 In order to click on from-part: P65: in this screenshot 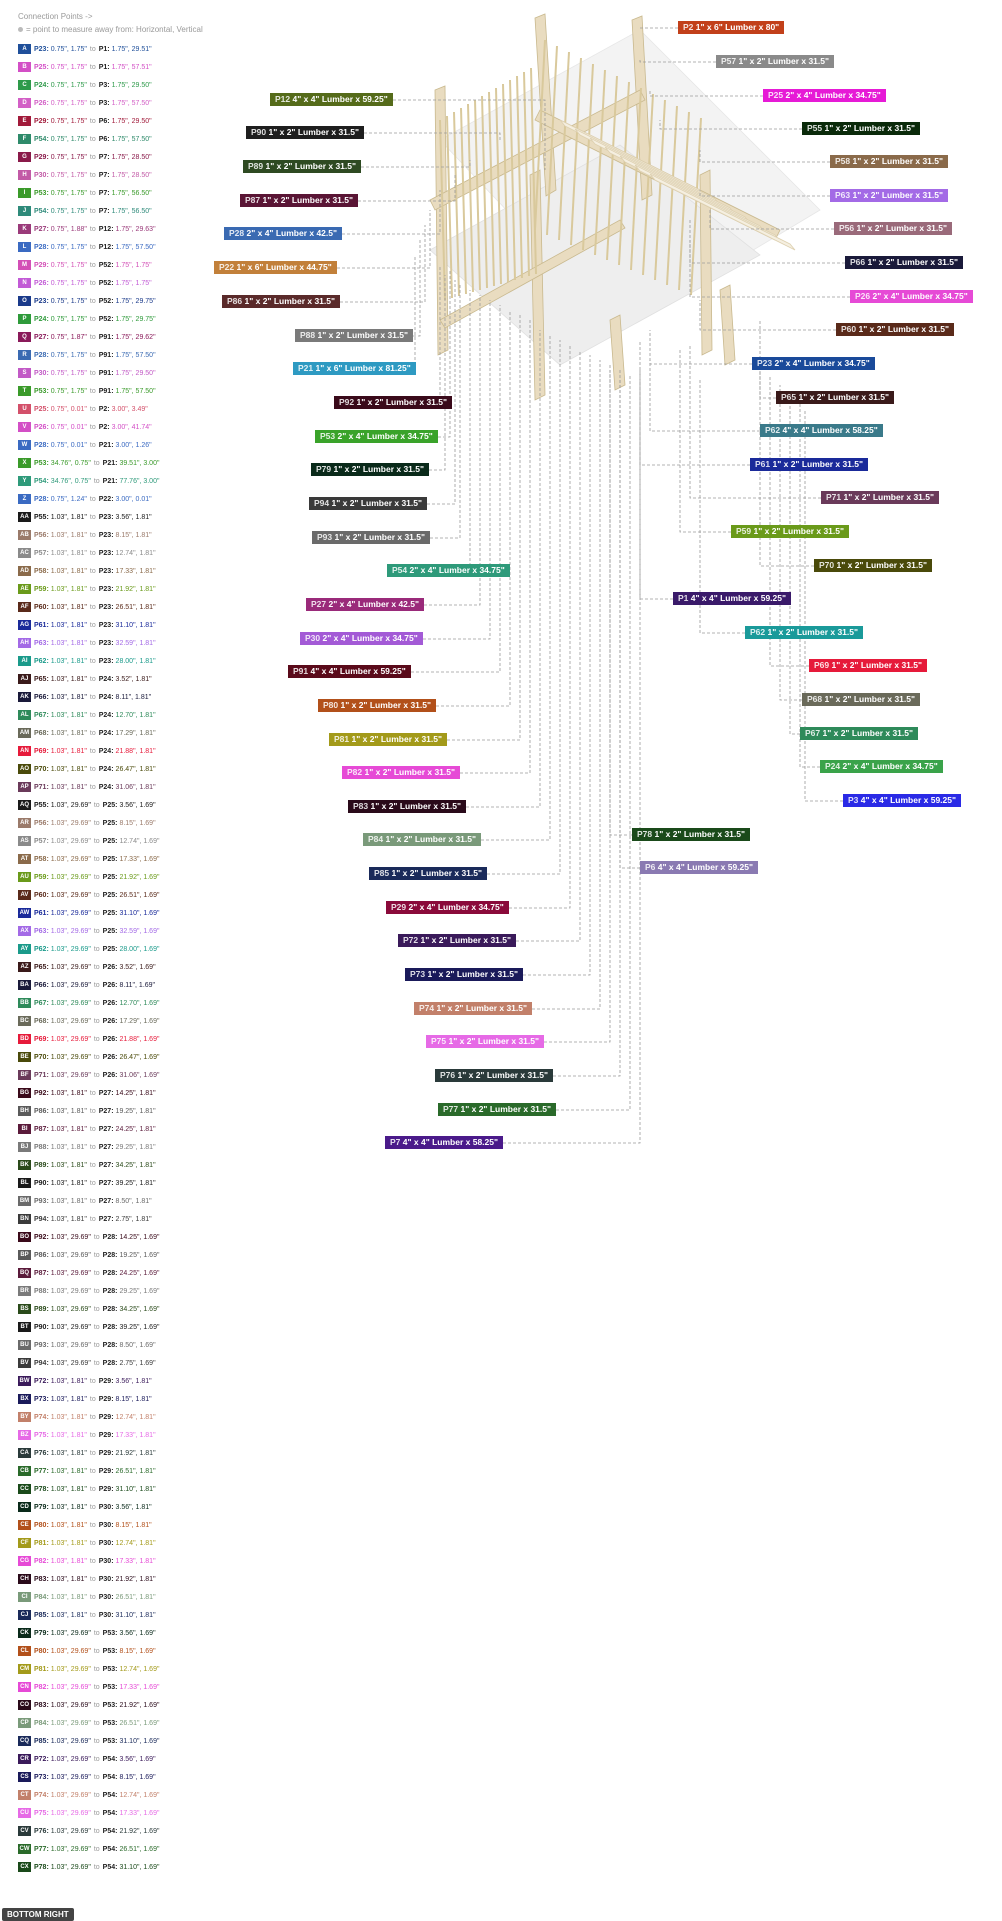, I will do `click(41, 679)`.